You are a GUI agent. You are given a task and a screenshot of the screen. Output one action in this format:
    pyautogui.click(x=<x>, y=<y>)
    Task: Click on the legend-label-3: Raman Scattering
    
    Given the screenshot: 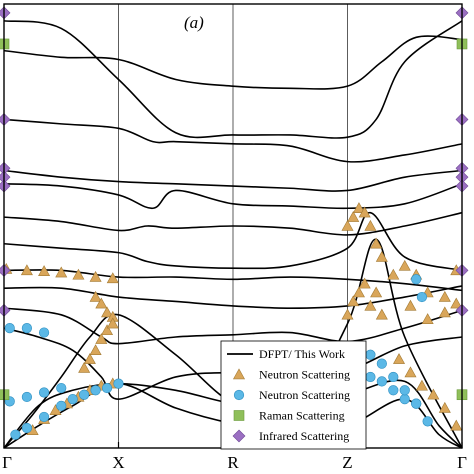 What is the action you would take?
    pyautogui.click(x=302, y=416)
    